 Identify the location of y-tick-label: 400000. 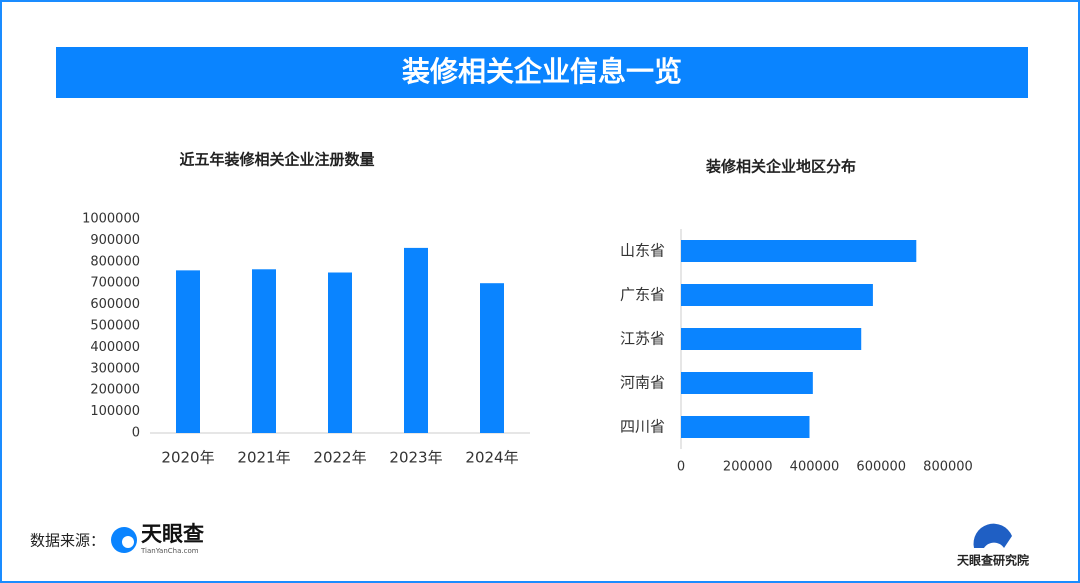
(115, 347).